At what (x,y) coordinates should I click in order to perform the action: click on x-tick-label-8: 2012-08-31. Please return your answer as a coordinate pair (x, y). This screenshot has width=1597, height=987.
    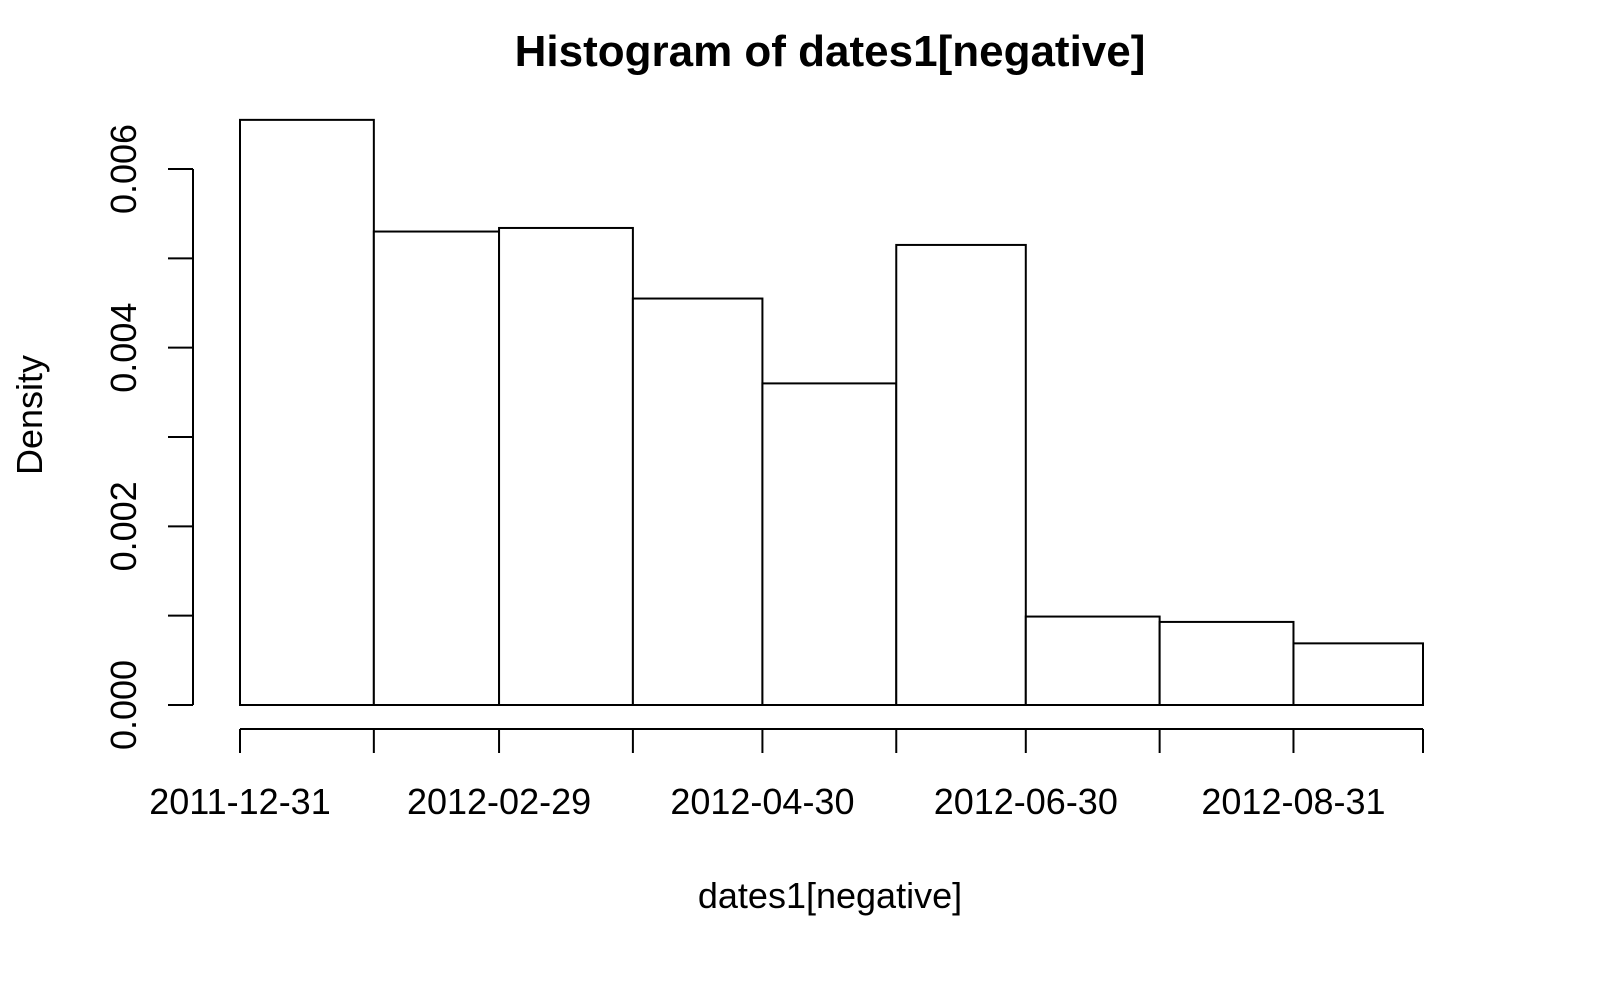
    Looking at the image, I should click on (1293, 801).